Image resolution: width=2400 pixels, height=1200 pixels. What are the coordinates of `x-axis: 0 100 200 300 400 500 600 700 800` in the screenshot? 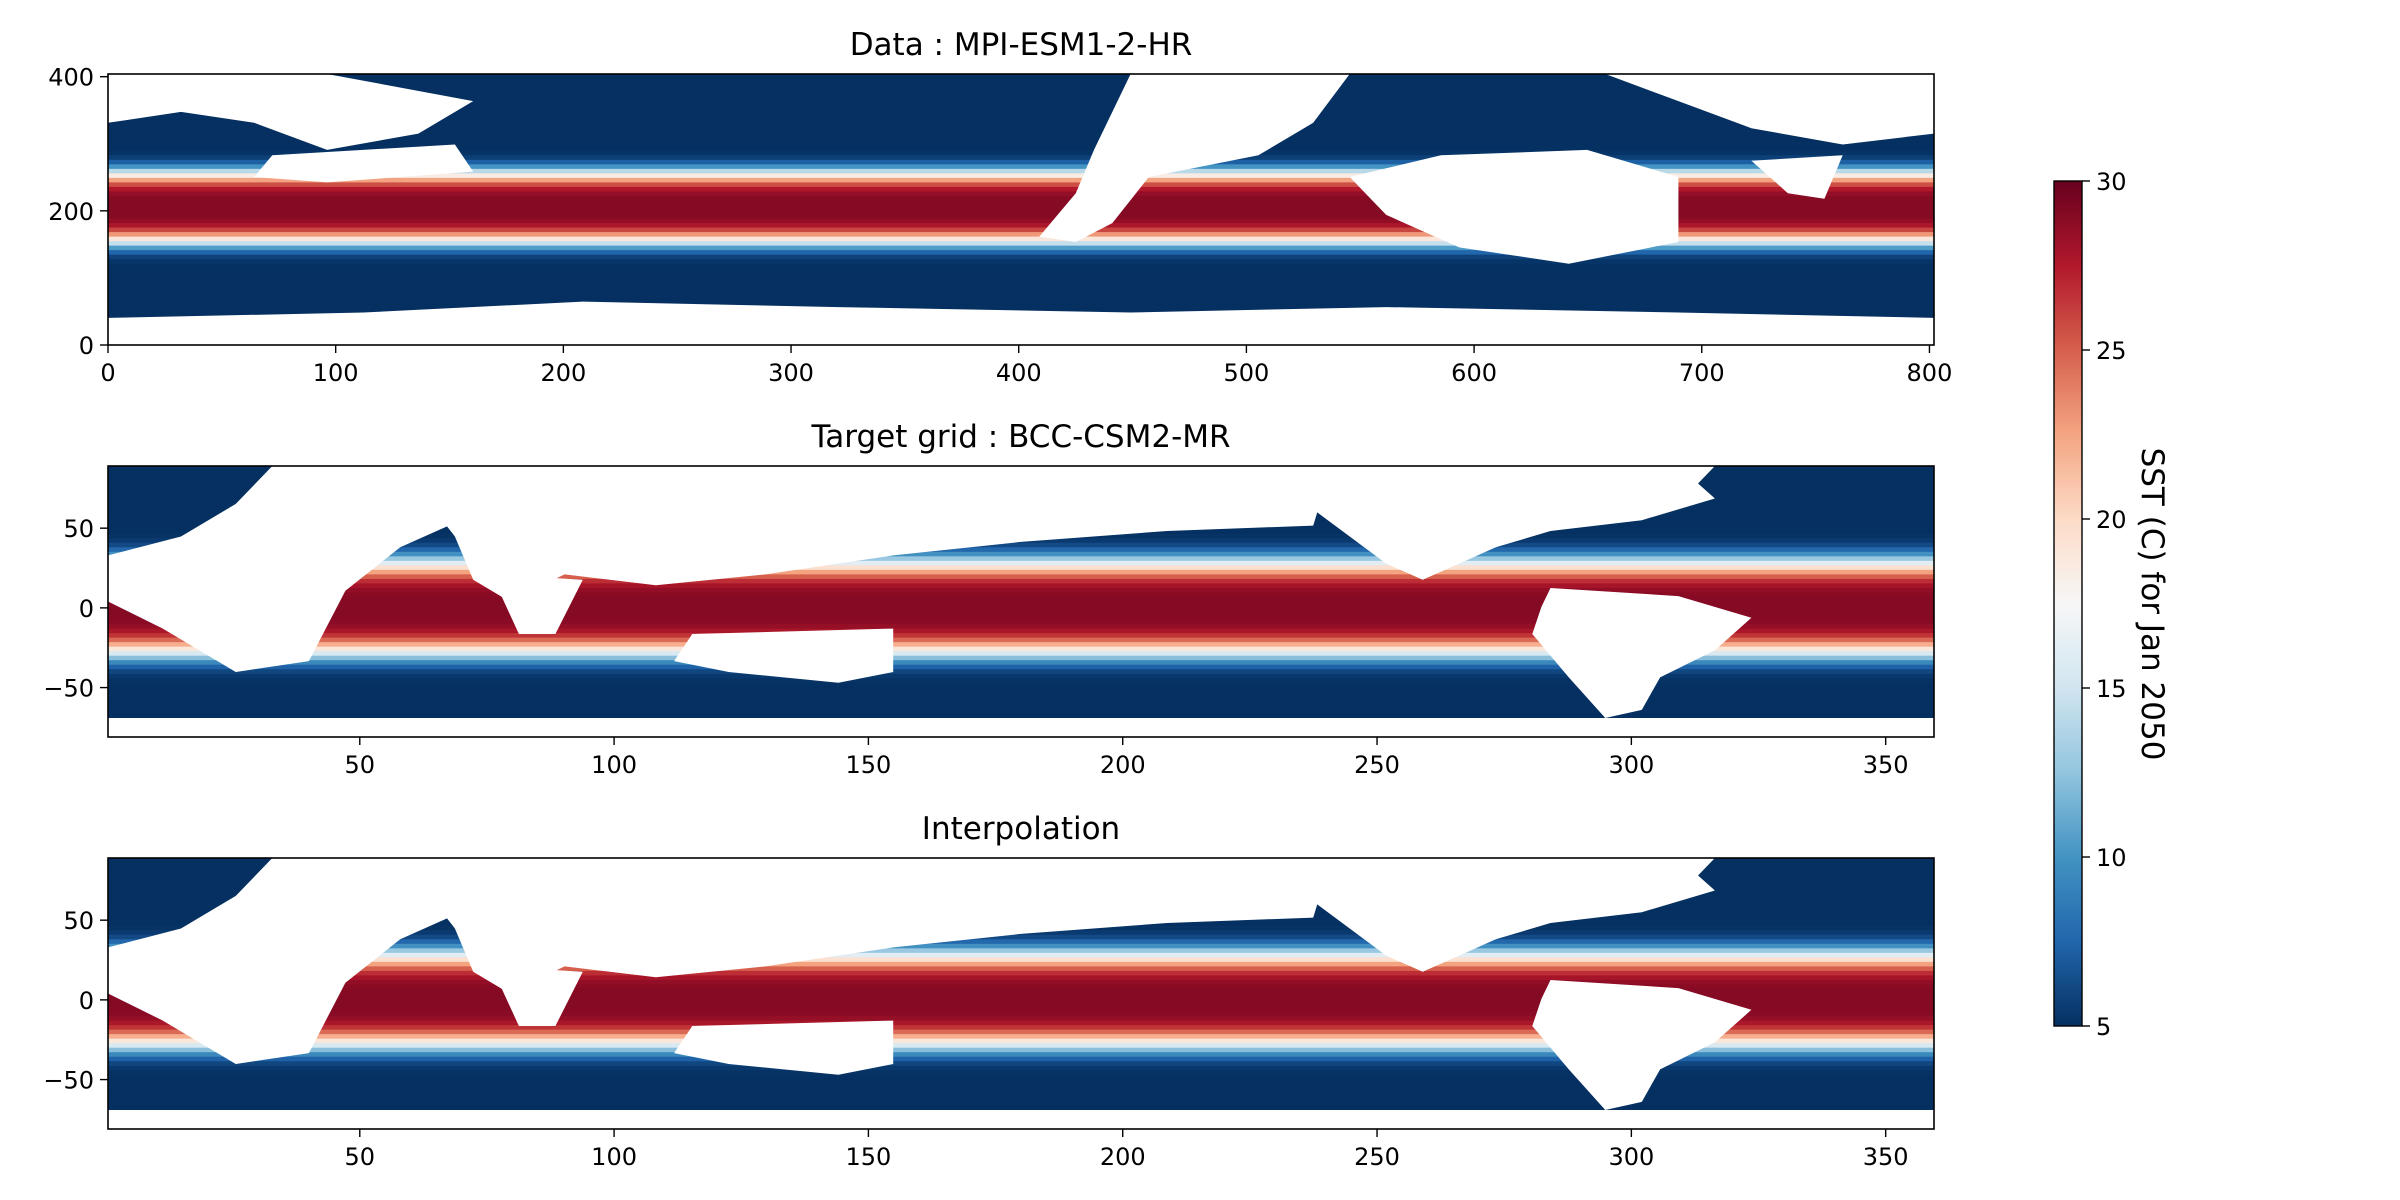 It's located at (1026, 366).